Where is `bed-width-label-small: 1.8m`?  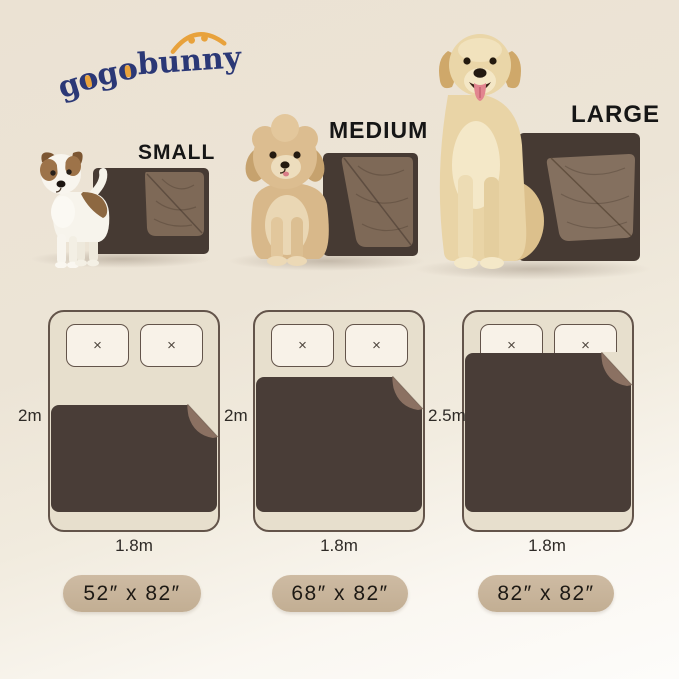
bed-width-label-small: 1.8m is located at coordinates (134, 545).